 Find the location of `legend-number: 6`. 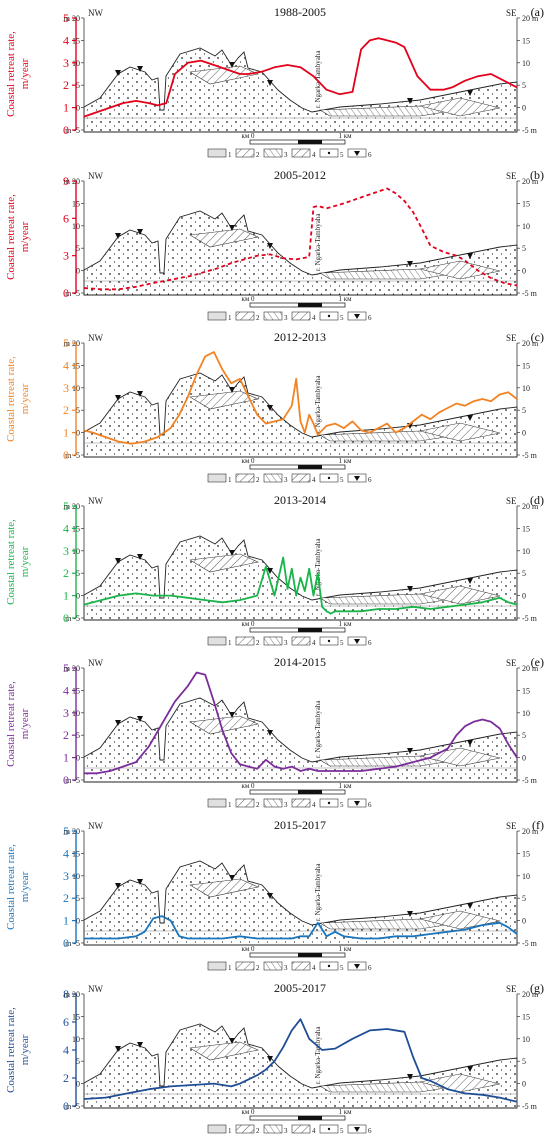

legend-number: 6 is located at coordinates (370, 805).